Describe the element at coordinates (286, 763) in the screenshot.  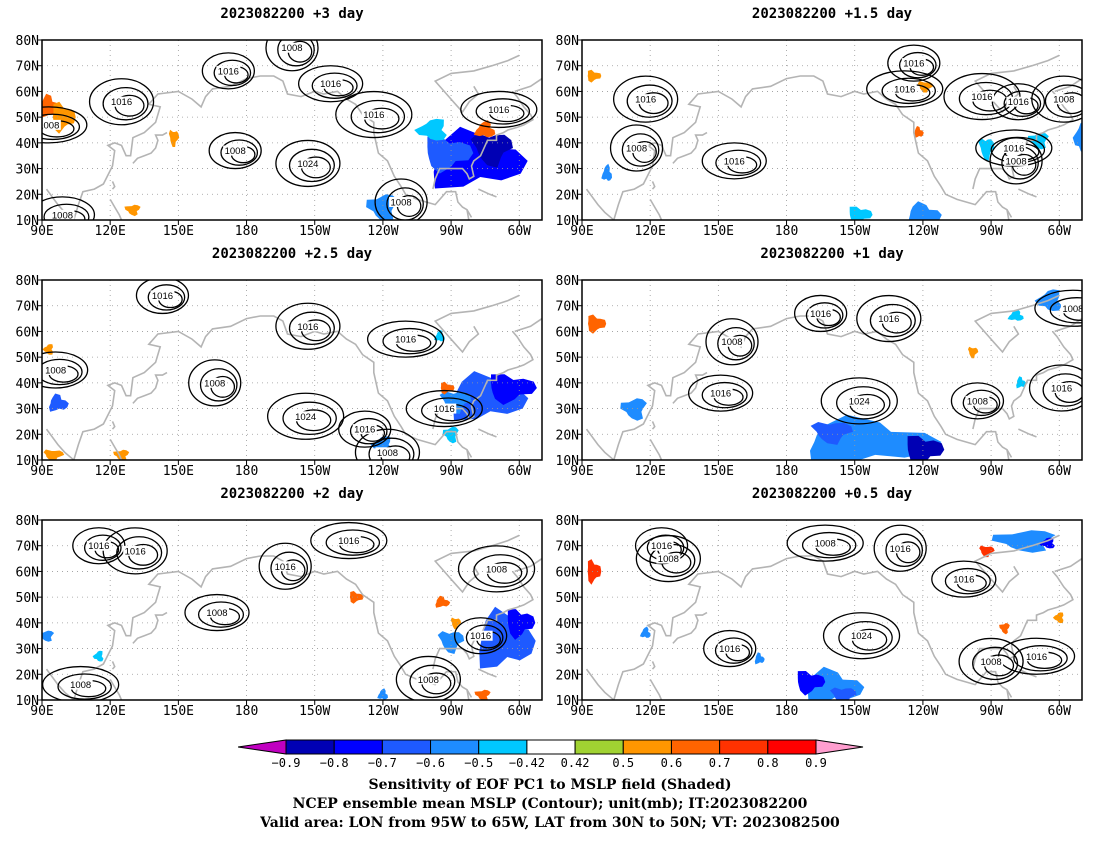
I see `colorbar-label: −0.9` at that location.